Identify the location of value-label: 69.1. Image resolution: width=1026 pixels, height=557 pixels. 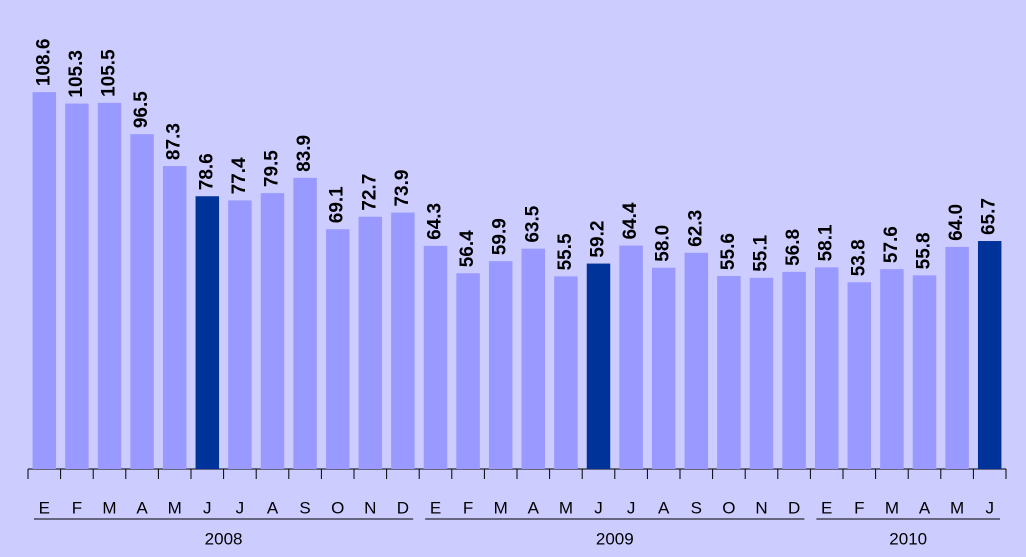
(337, 204).